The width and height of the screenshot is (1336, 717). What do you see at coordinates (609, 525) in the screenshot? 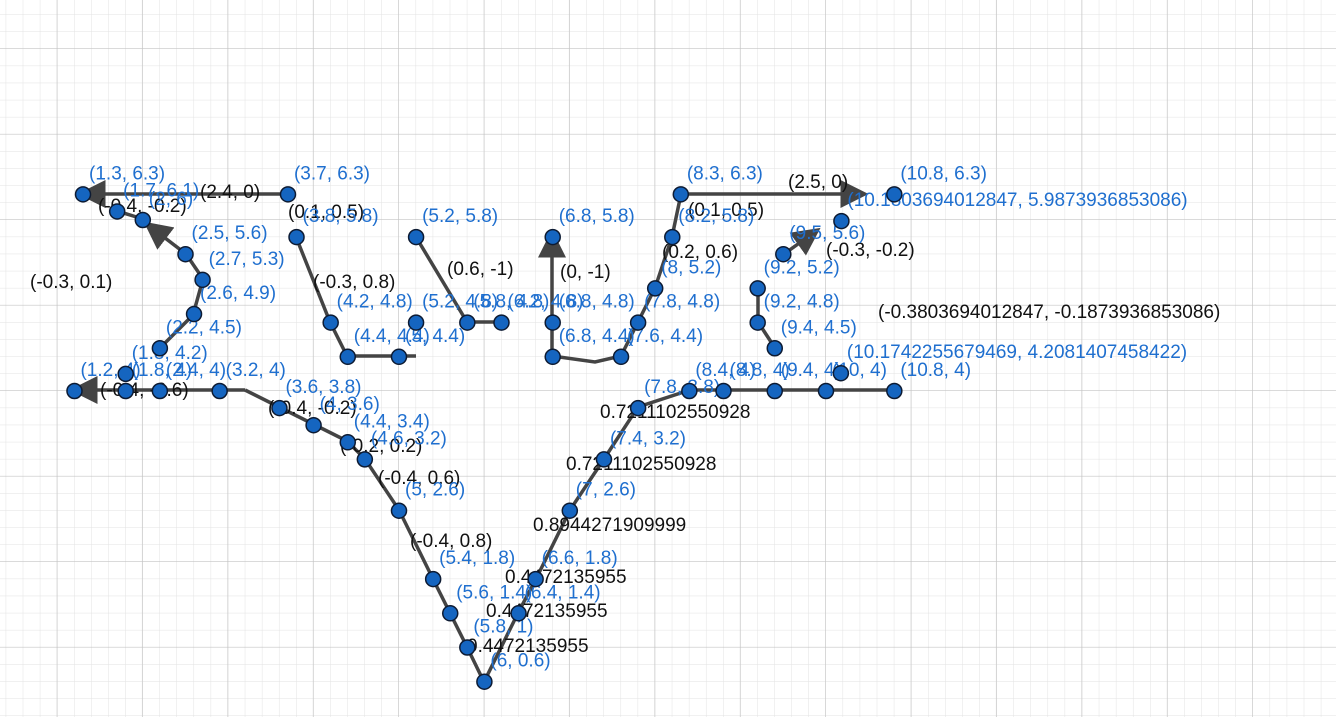
I see `length-label: 0.8944271909999` at bounding box center [609, 525].